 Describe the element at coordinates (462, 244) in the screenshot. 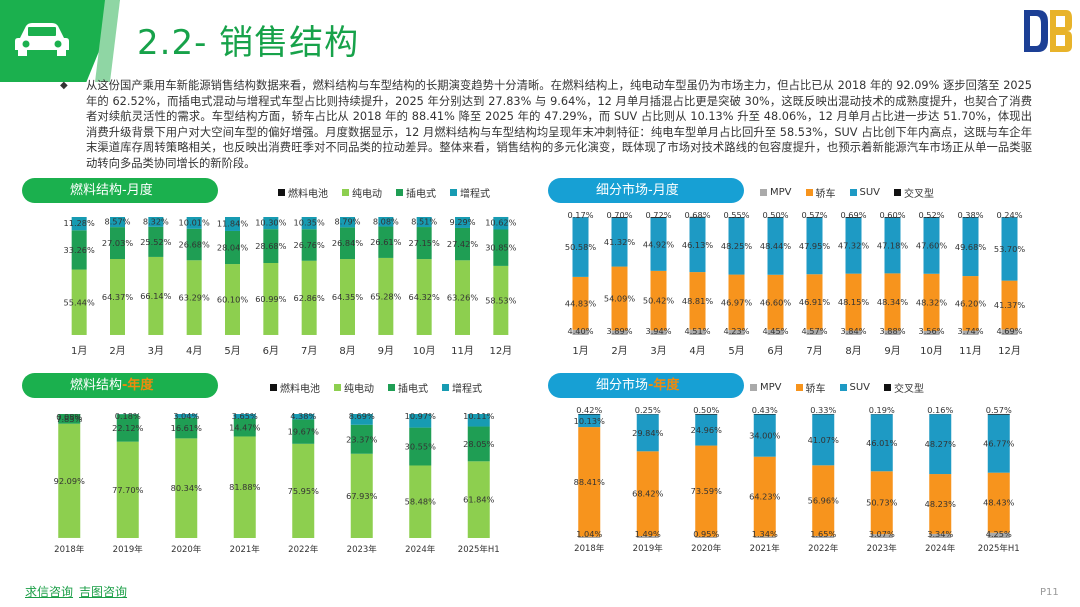

I see `data-label: 27.42%` at that location.